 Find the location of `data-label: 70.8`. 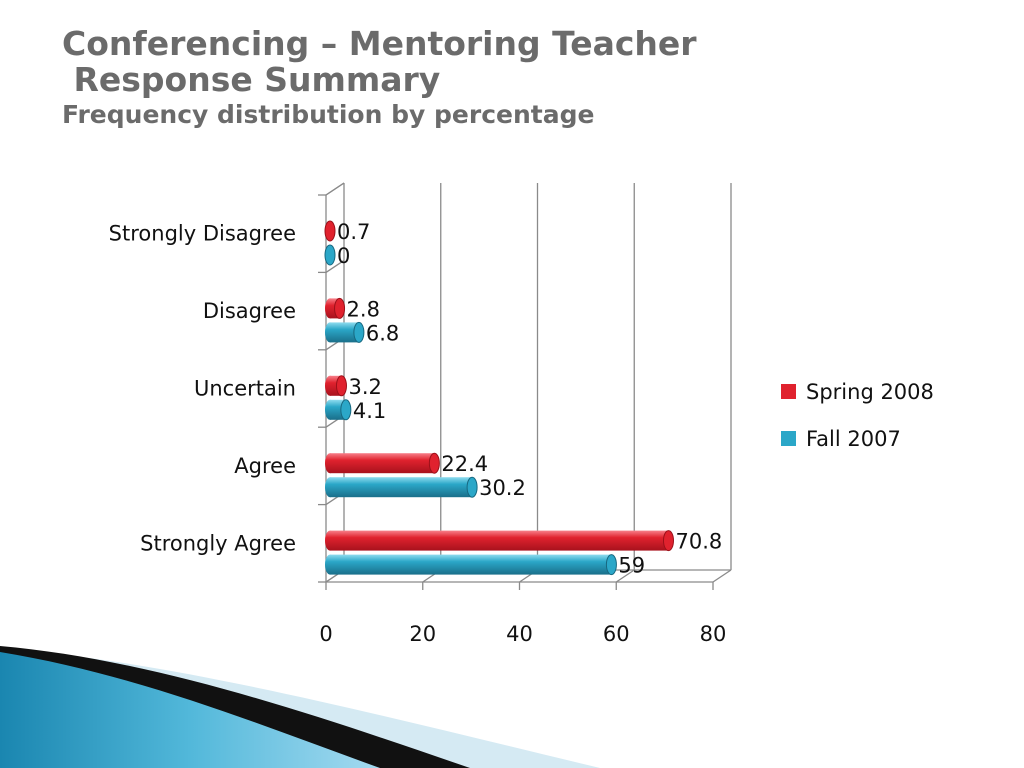

data-label: 70.8 is located at coordinates (698, 542).